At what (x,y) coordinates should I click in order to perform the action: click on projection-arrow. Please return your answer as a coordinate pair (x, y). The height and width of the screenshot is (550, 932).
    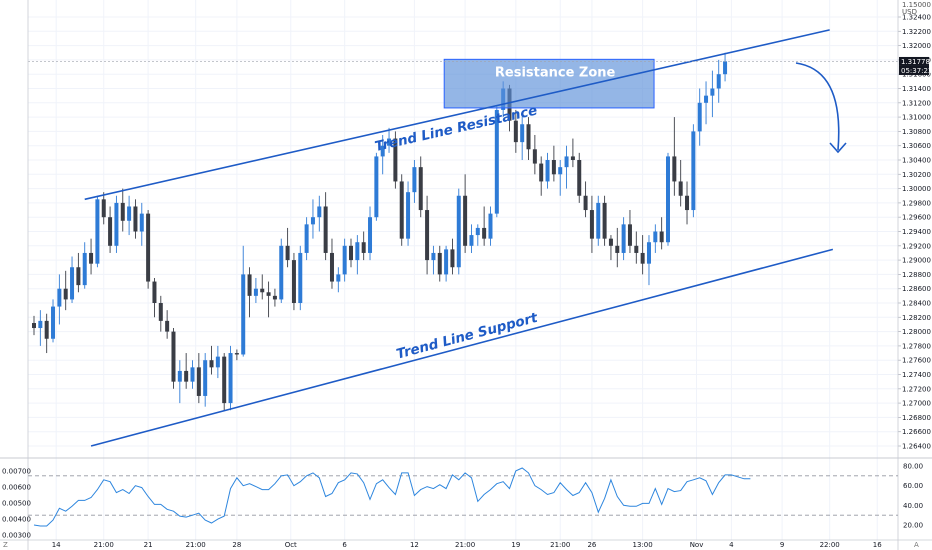
    Looking at the image, I should click on (821, 108).